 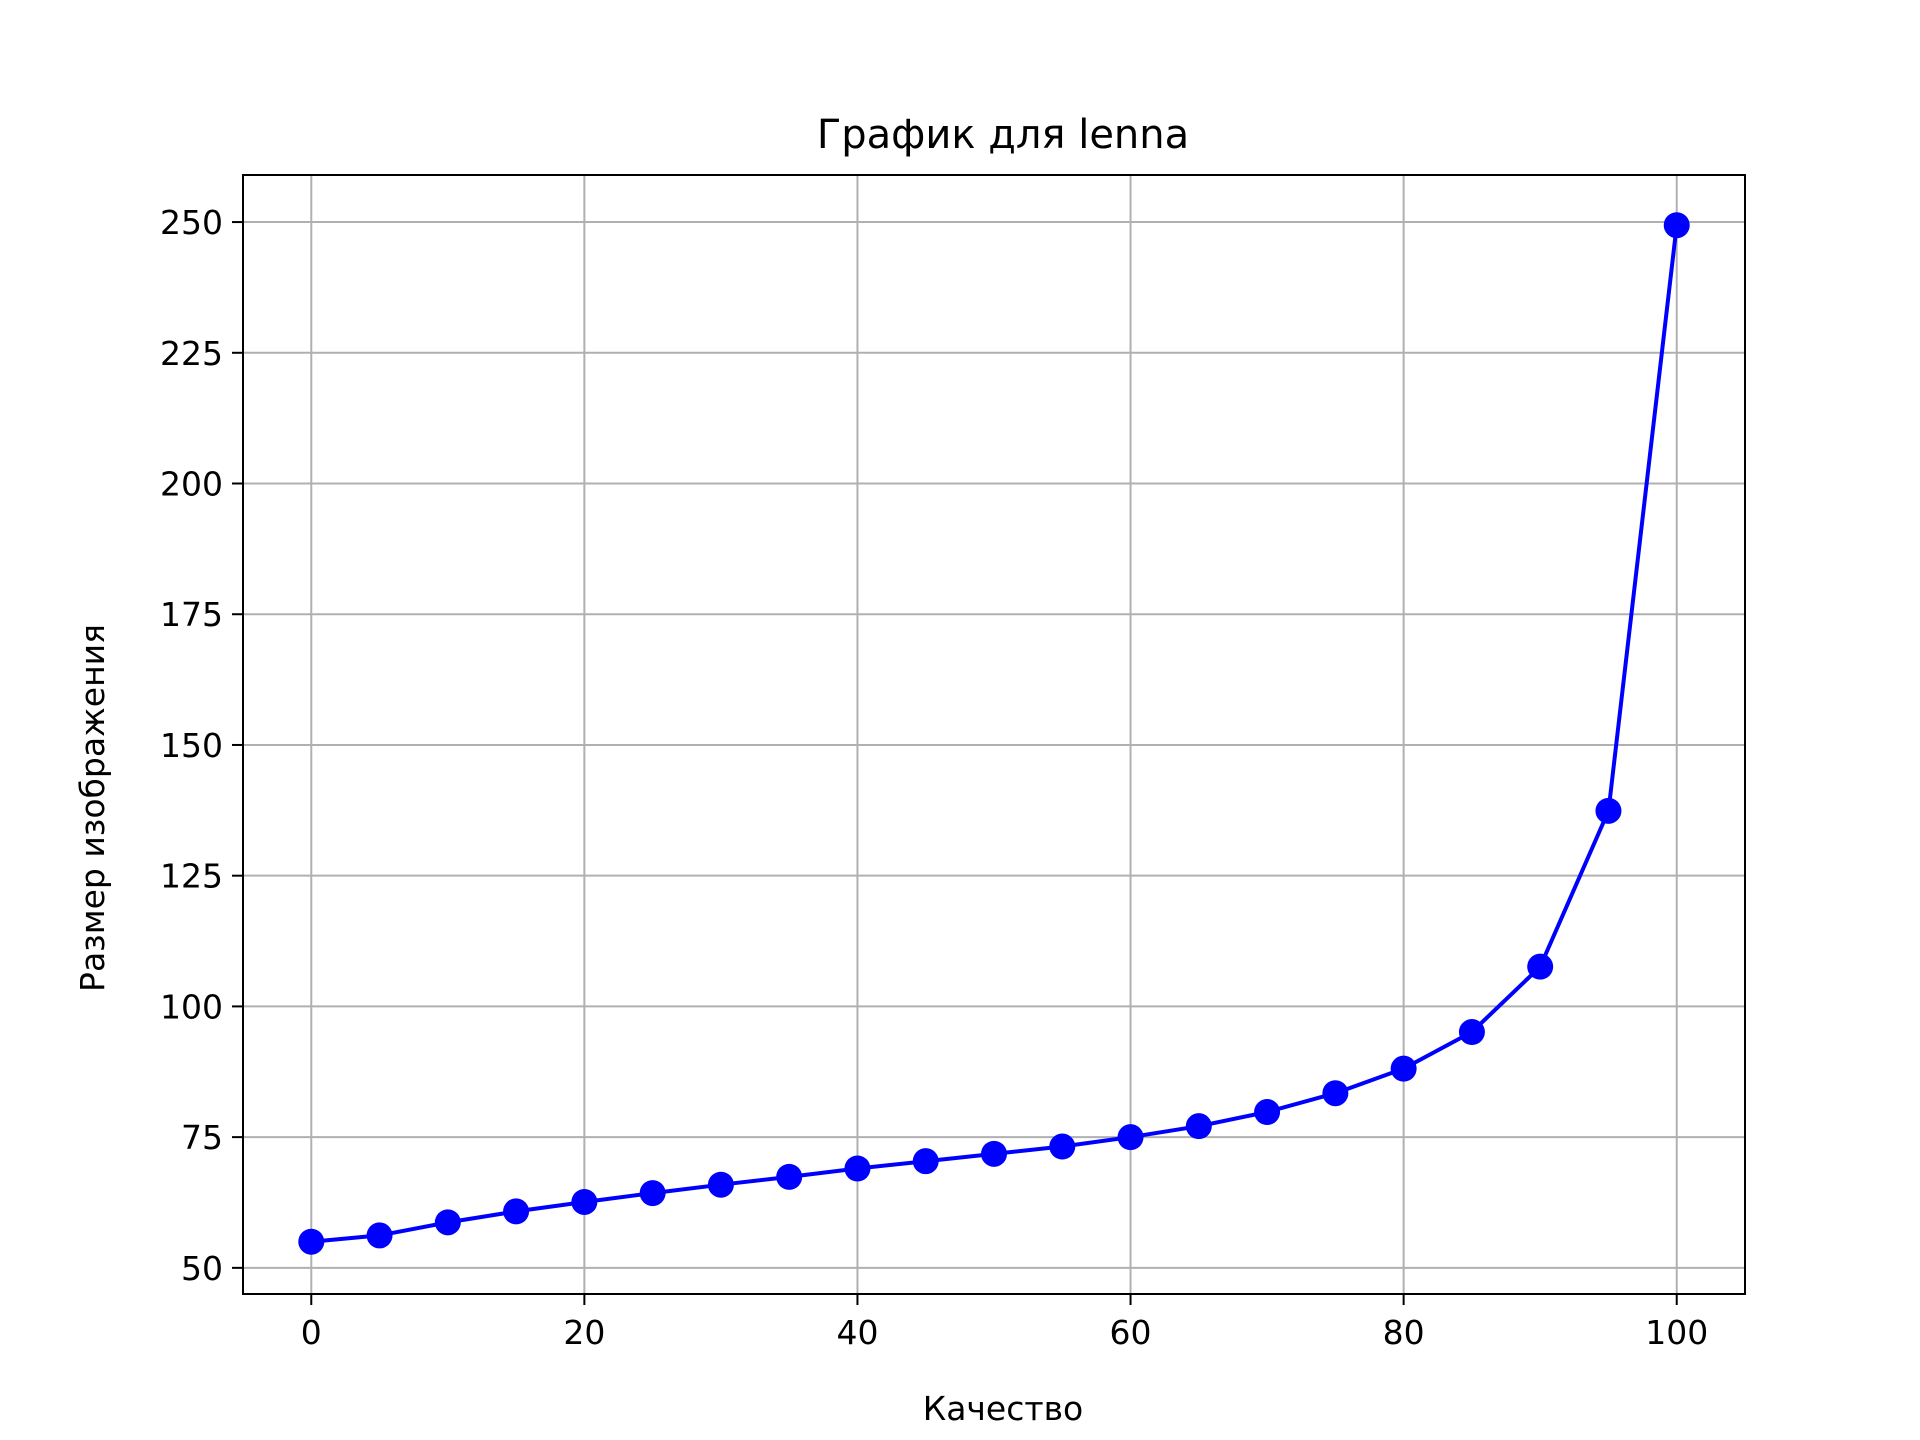 I want to click on y-tick-label: 175, so click(x=191, y=614).